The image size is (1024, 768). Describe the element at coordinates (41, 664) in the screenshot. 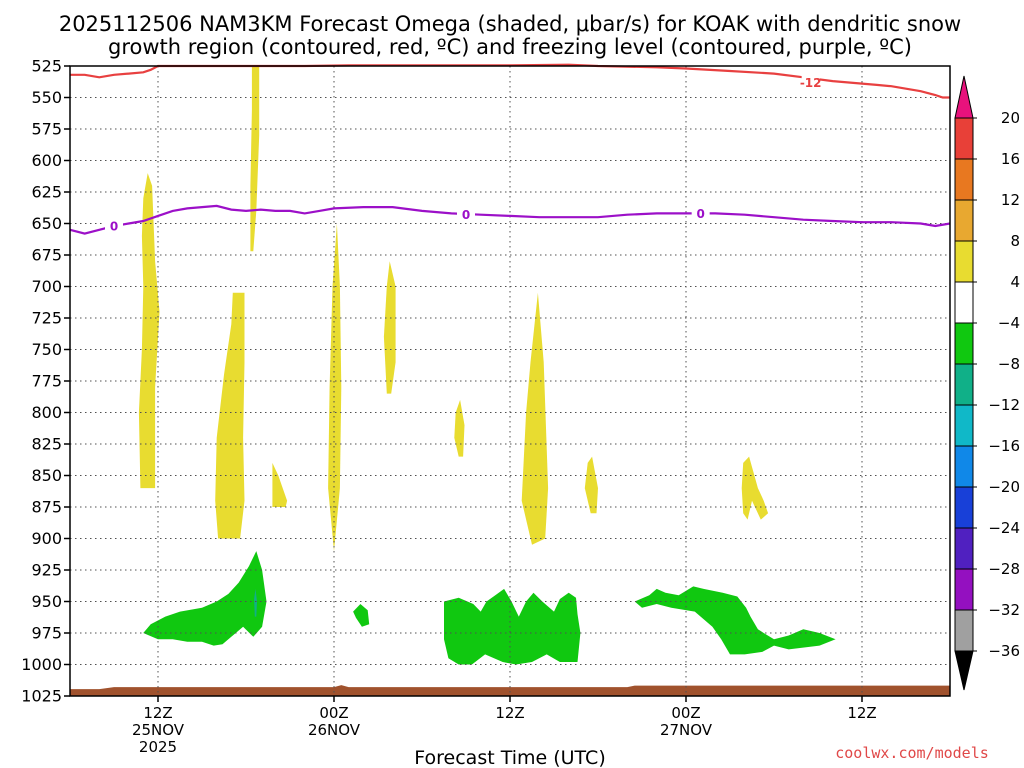

I see `y-tick-label-1000: 1000` at that location.